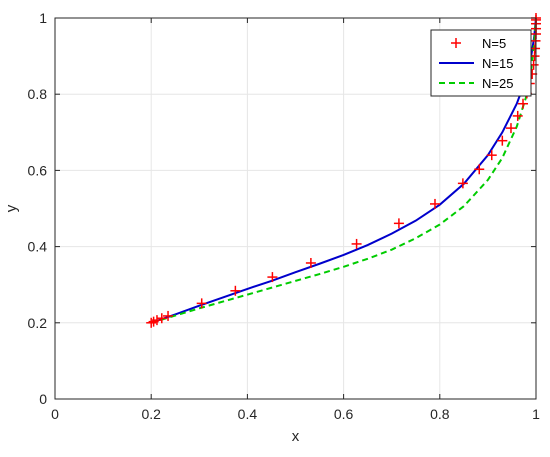 The image size is (550, 457). I want to click on legend-label-n5: N=5, so click(494, 43).